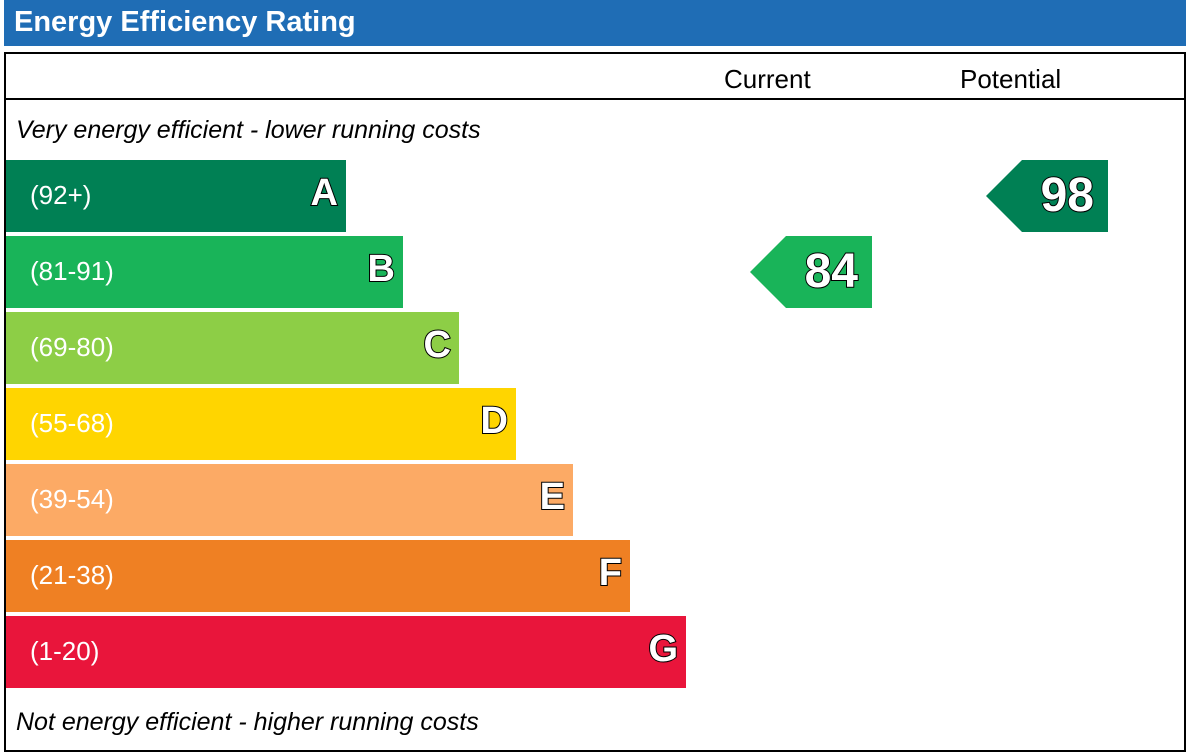 This screenshot has height=754, width=1188. What do you see at coordinates (289, 500) in the screenshot?
I see `band-e: (39-54) E` at bounding box center [289, 500].